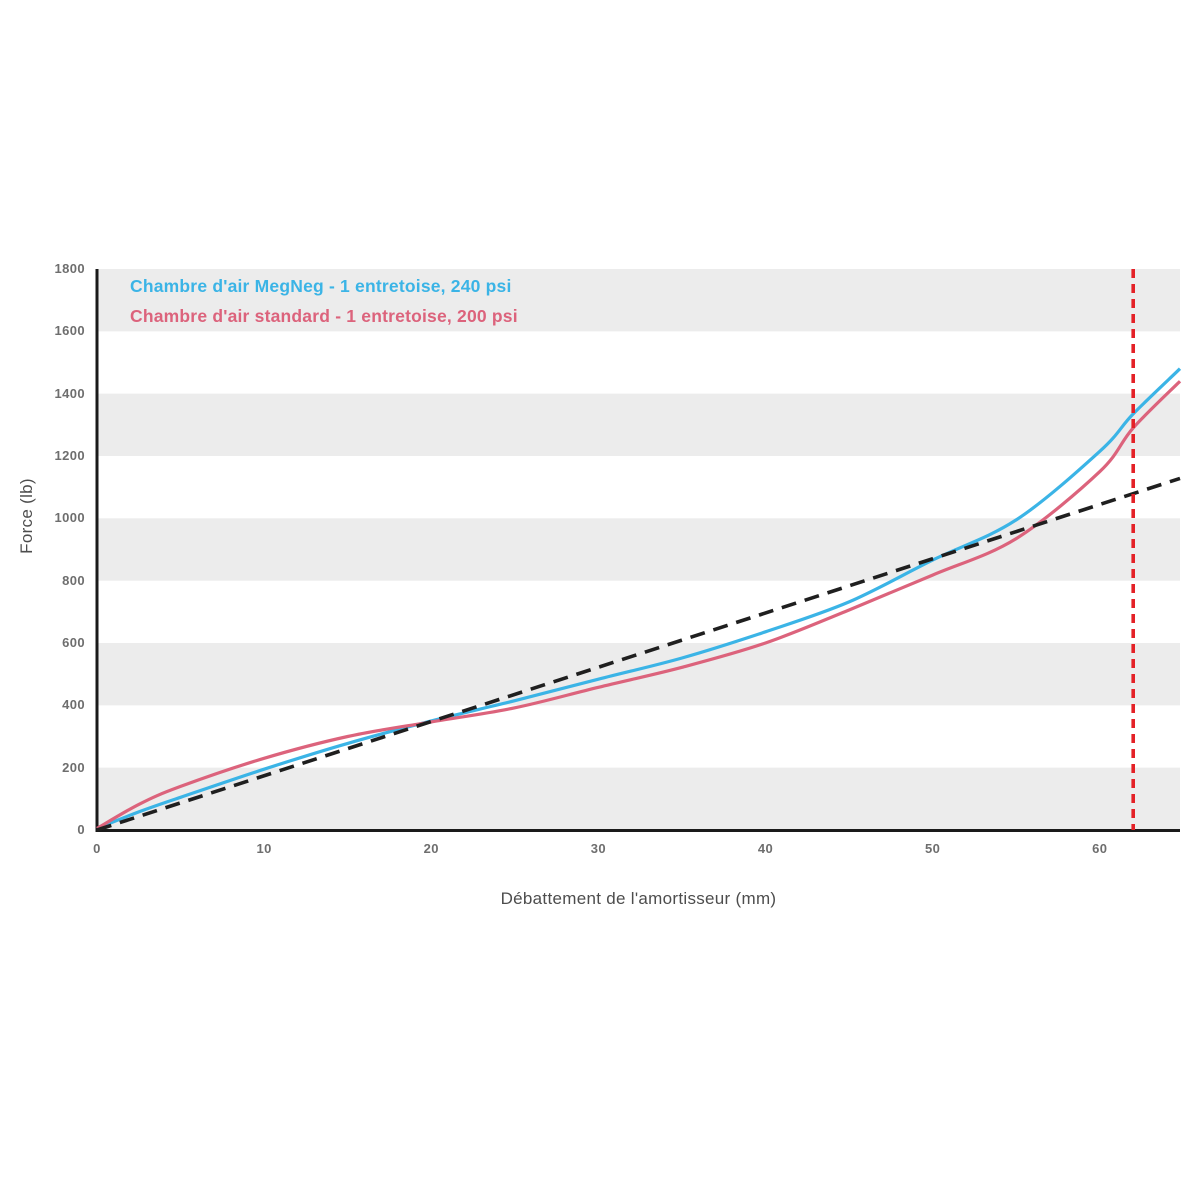 This screenshot has width=1200, height=1200. What do you see at coordinates (598, 848) in the screenshot?
I see `x-tick-label: 30` at bounding box center [598, 848].